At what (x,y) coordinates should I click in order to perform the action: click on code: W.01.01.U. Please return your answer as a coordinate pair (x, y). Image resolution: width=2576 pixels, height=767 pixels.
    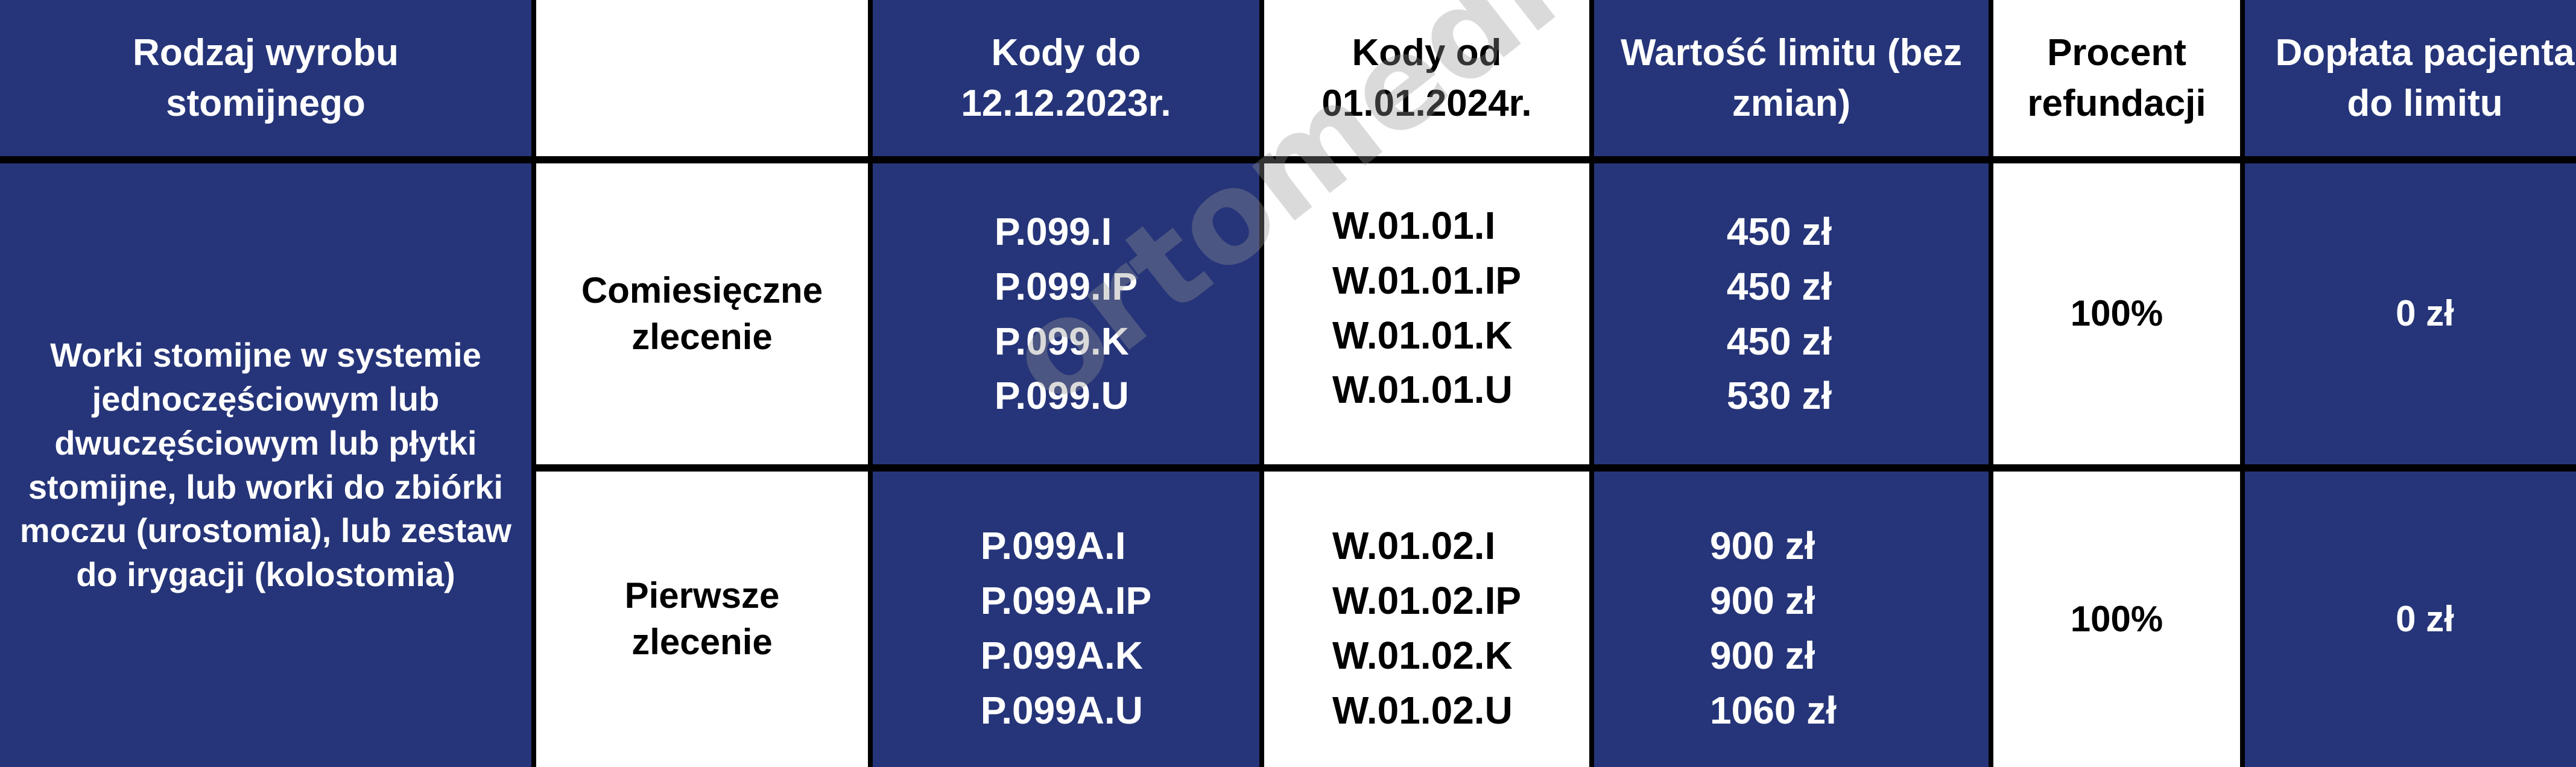
    Looking at the image, I should click on (1422, 390).